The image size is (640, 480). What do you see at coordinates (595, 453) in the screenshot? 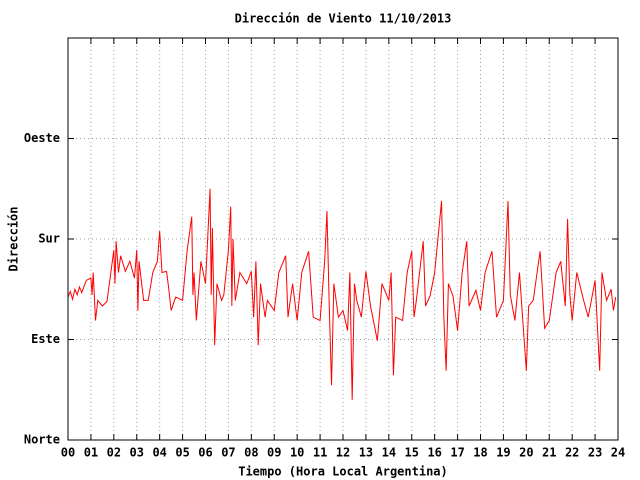
I see `x-tick-label: 23` at bounding box center [595, 453].